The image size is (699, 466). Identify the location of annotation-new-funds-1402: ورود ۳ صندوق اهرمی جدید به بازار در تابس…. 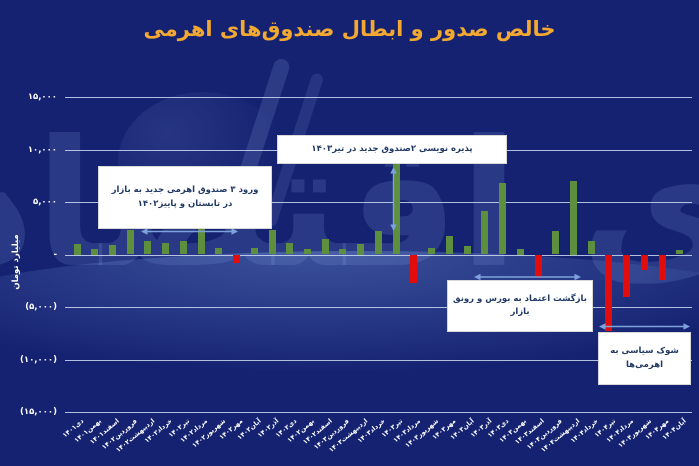
(185, 197).